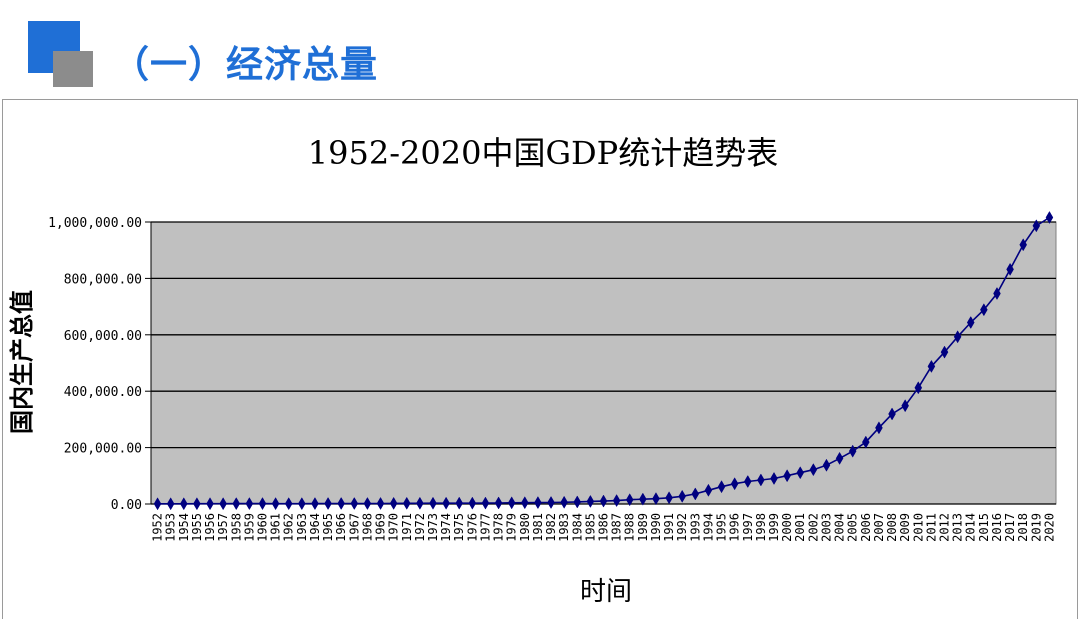 The height and width of the screenshot is (619, 1080). What do you see at coordinates (708, 527) in the screenshot?
I see `x-tick-label: 1994` at bounding box center [708, 527].